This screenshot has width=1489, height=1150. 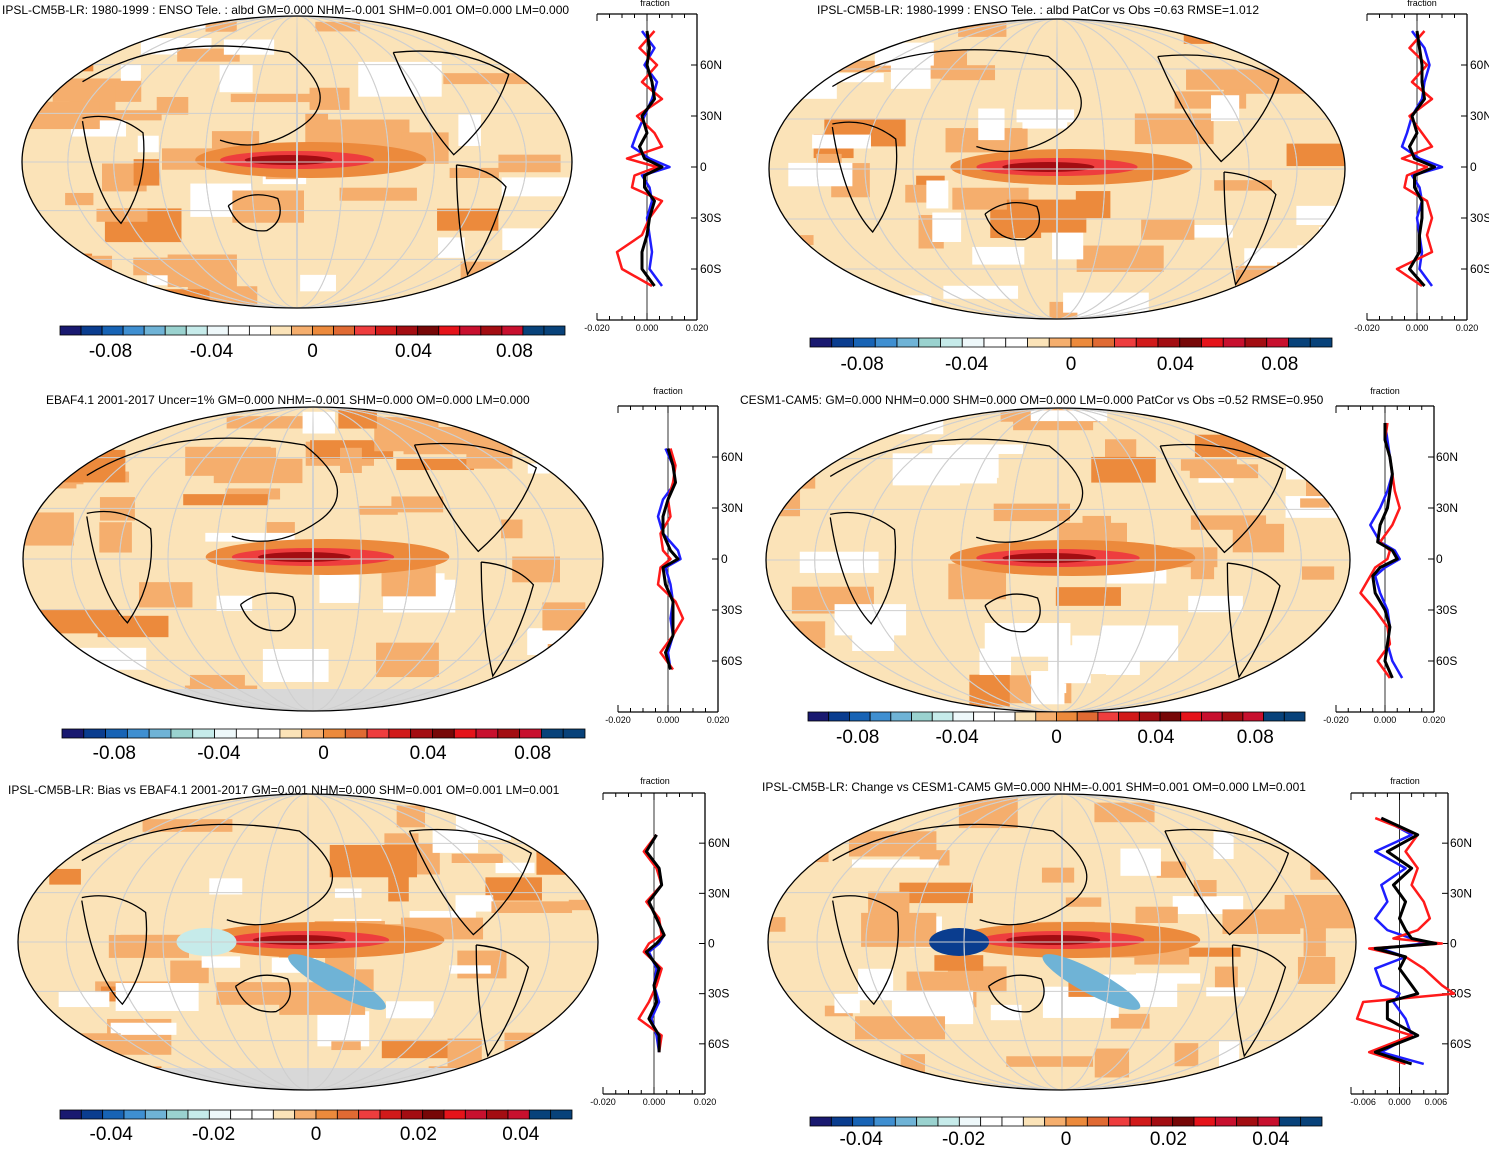 What do you see at coordinates (1363, 1102) in the screenshot?
I see `zonal-x-tick-label: -0.006` at bounding box center [1363, 1102].